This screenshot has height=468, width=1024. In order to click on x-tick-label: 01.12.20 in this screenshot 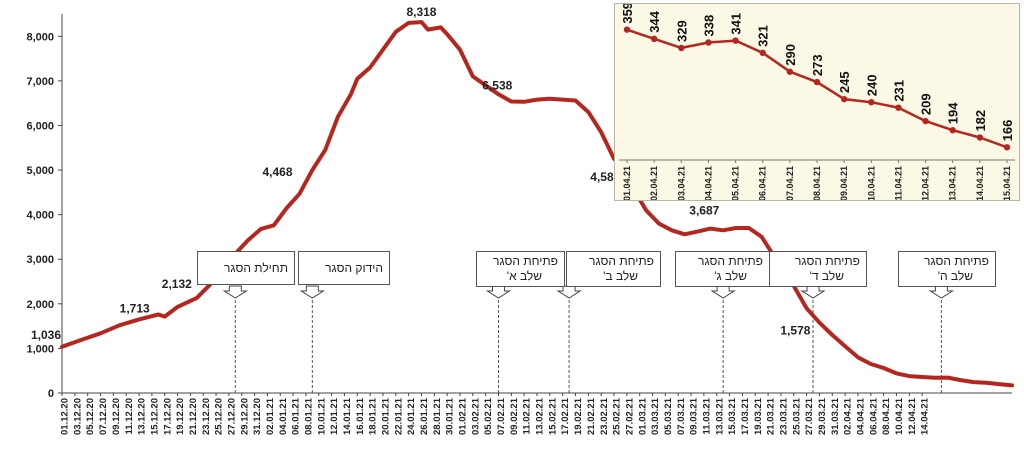, I will do `click(65, 416)`.